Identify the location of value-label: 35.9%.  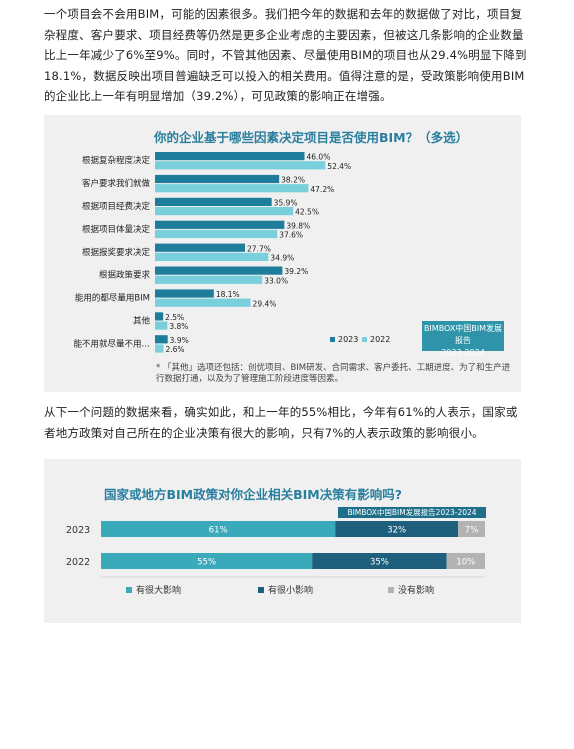
(286, 203).